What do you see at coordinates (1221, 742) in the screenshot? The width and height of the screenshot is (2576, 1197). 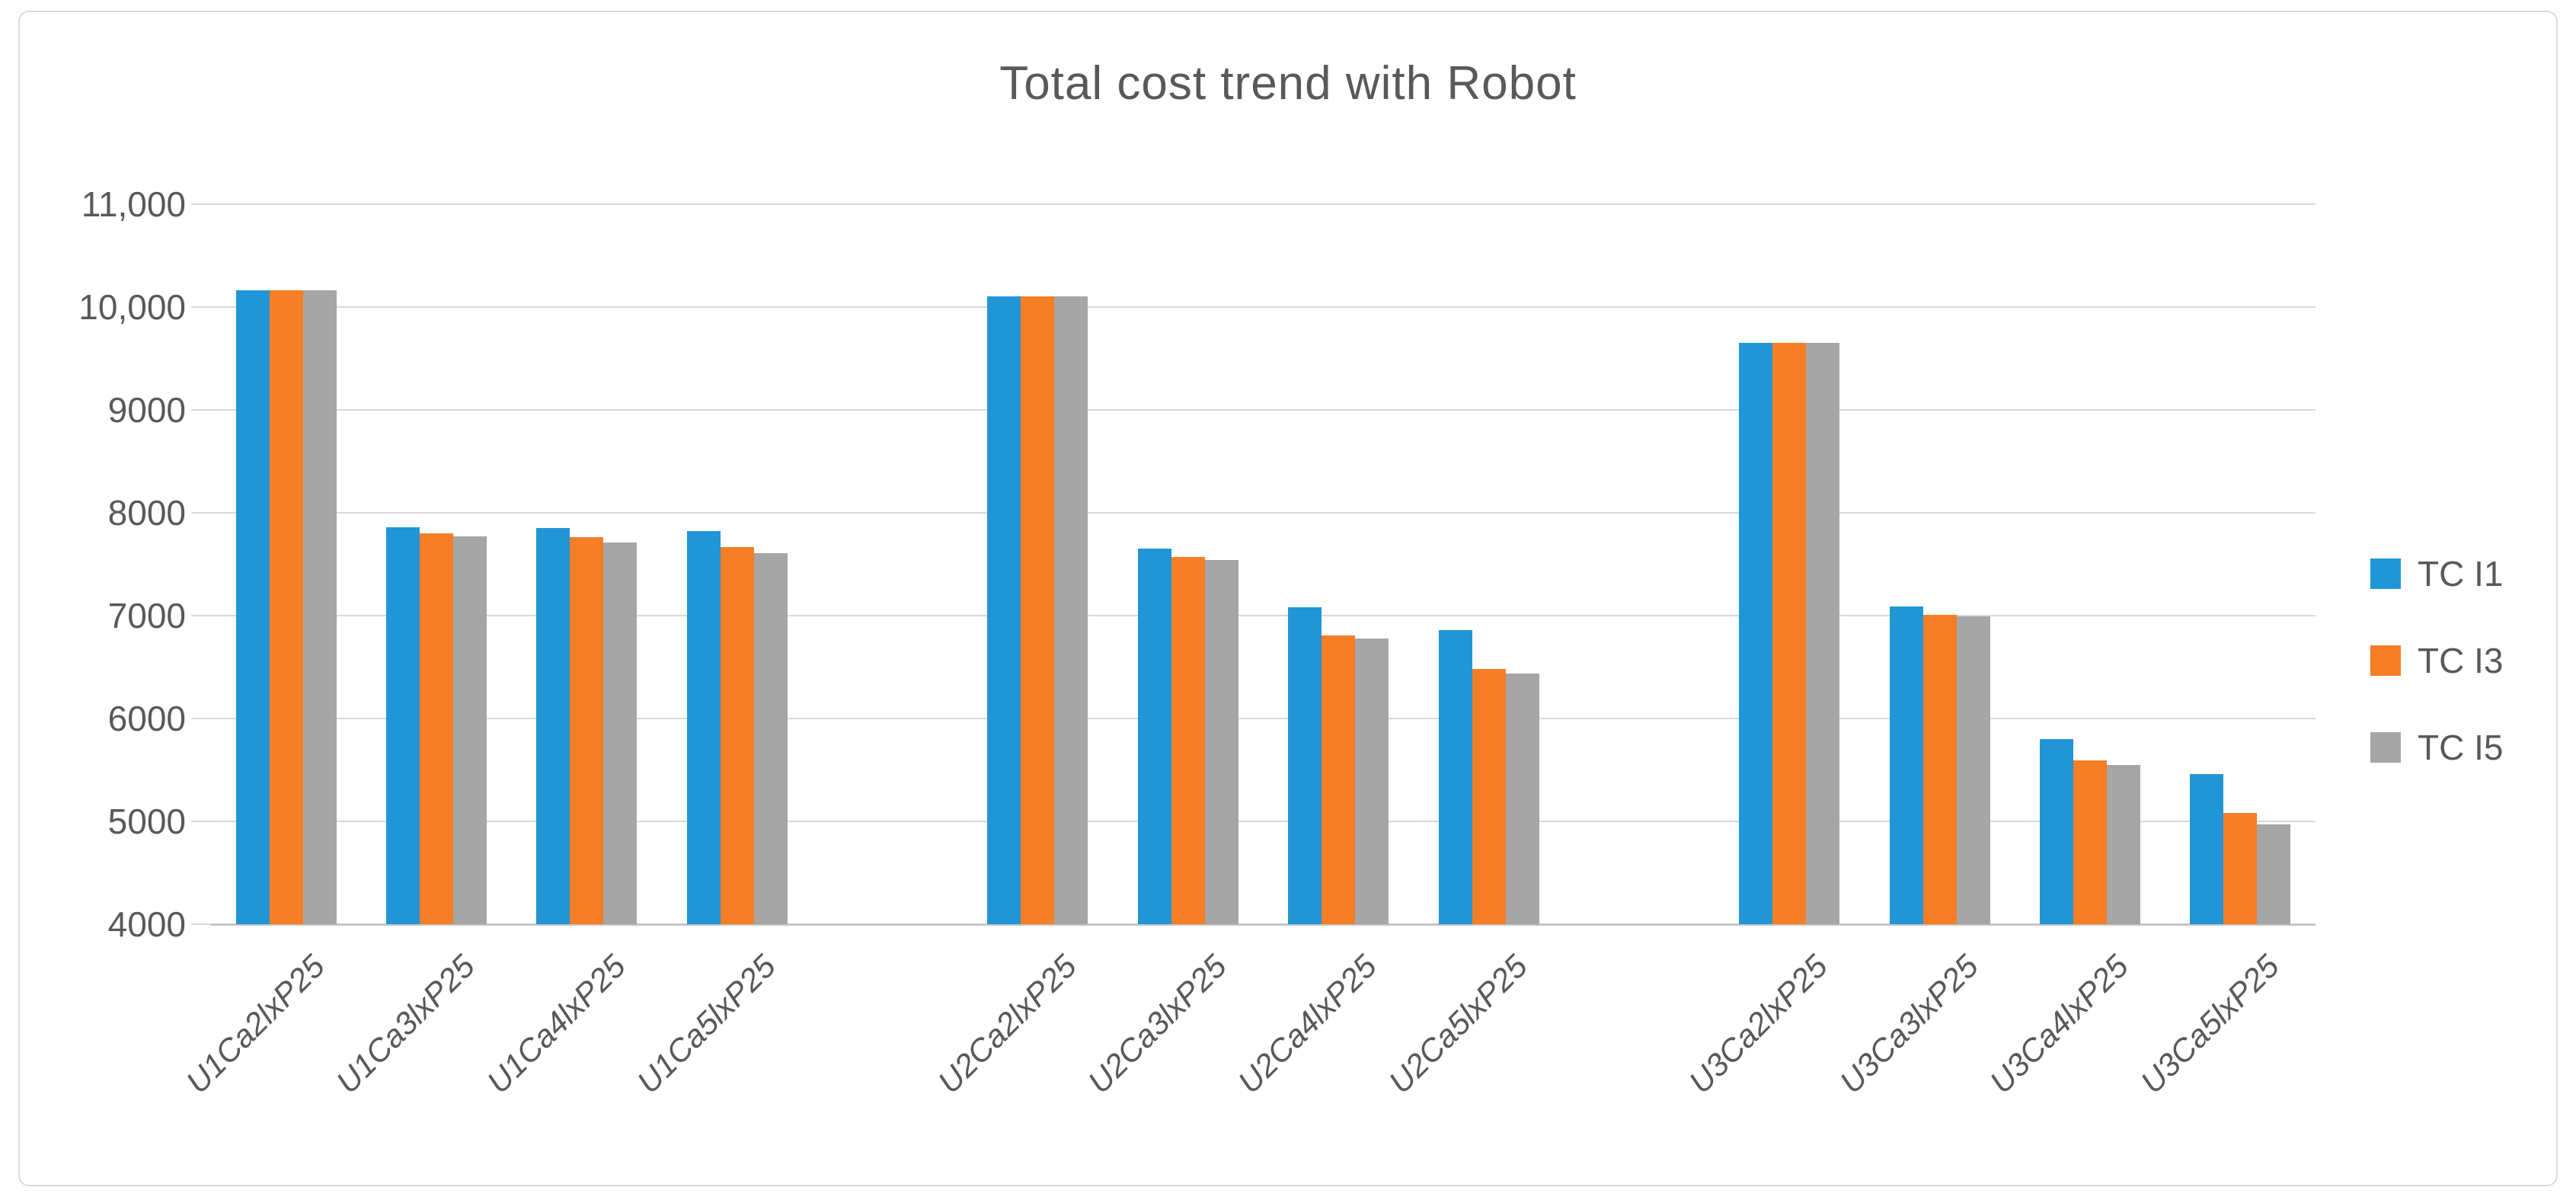 I see `bar-tc-i5-U2Ca3lxP25` at bounding box center [1221, 742].